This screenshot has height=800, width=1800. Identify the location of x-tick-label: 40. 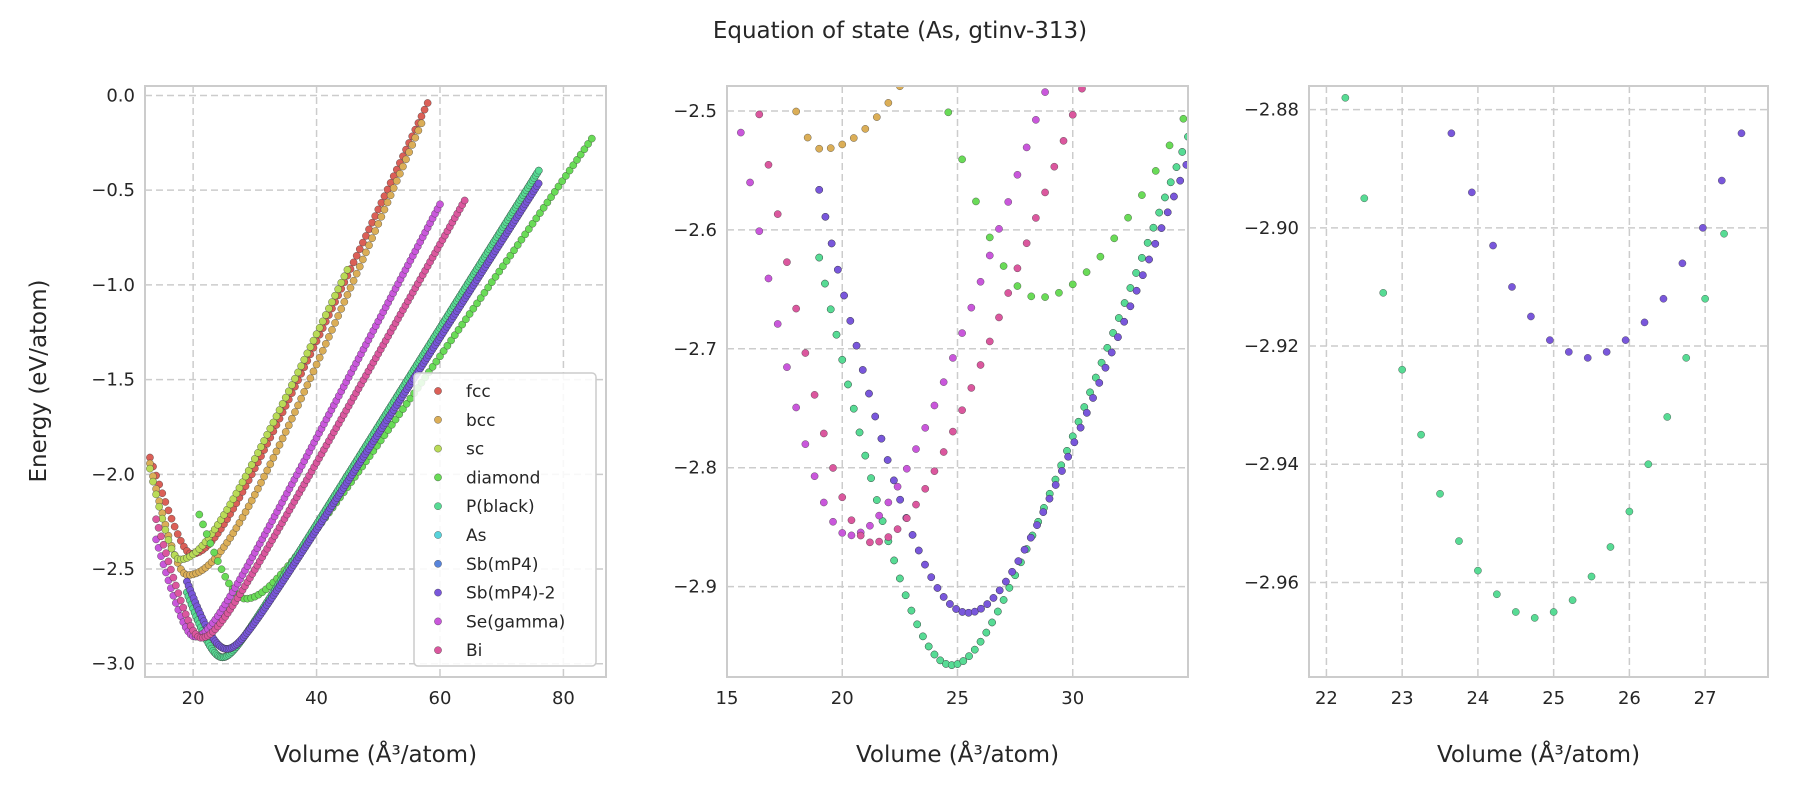
(316, 698).